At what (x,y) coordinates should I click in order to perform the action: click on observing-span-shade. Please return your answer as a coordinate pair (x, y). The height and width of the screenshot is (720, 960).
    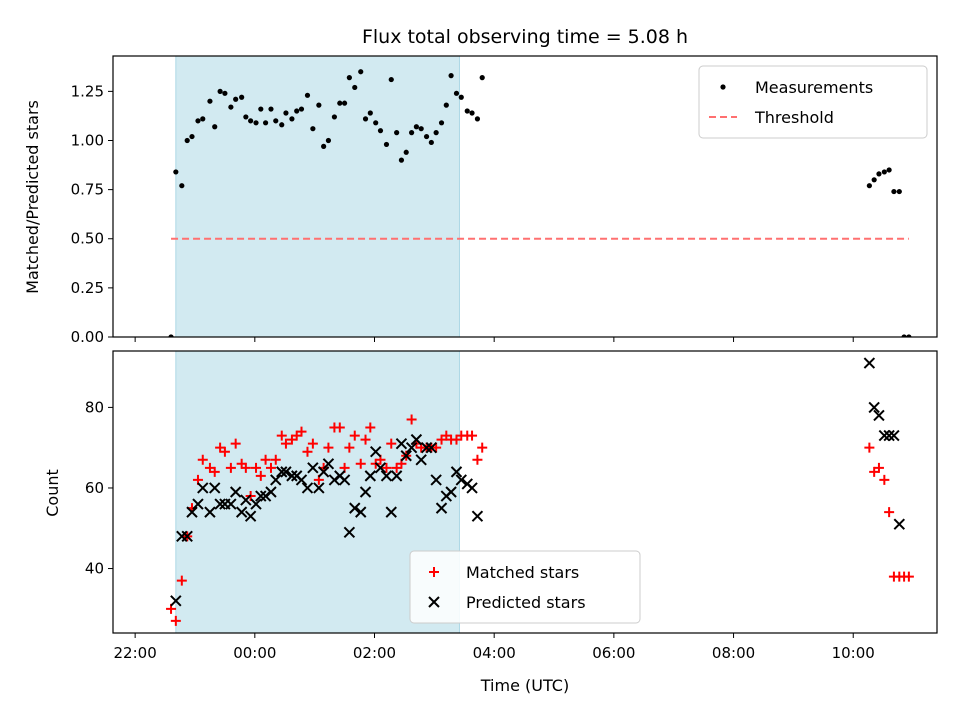
    Looking at the image, I should click on (317, 196).